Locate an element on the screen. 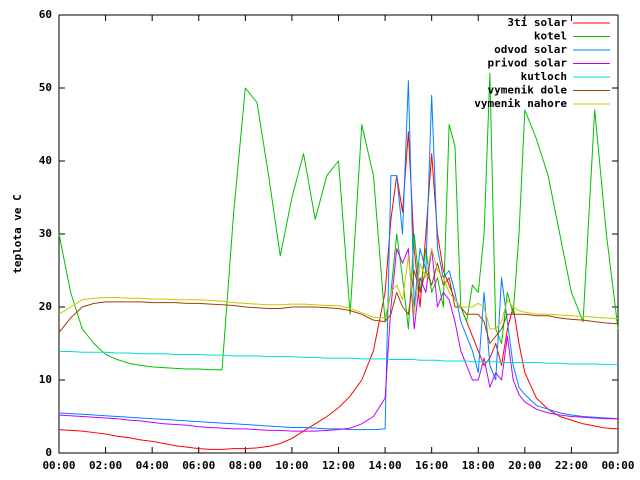 The height and width of the screenshot is (480, 640). x-tick-label: 08:00 is located at coordinates (245, 465).